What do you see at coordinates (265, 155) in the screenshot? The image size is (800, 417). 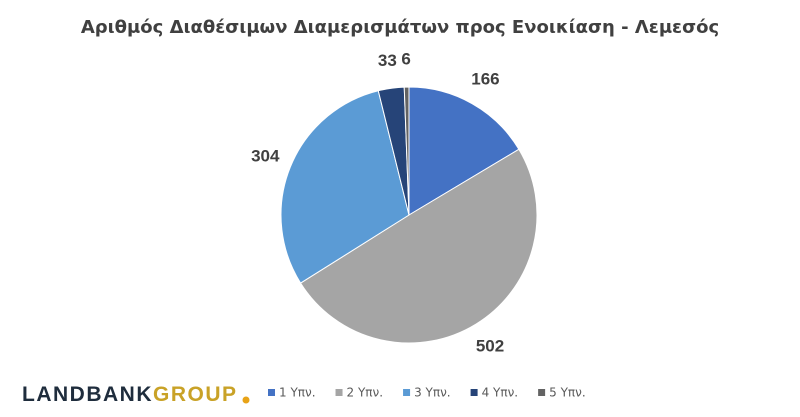 I see `data-label: 304` at bounding box center [265, 155].